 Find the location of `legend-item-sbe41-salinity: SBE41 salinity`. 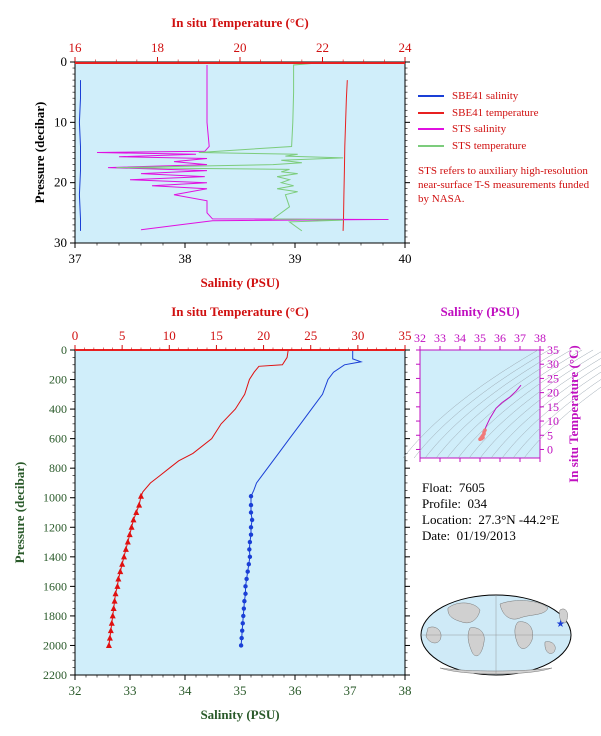

legend-item-sbe41-salinity: SBE41 salinity is located at coordinates (478, 96).